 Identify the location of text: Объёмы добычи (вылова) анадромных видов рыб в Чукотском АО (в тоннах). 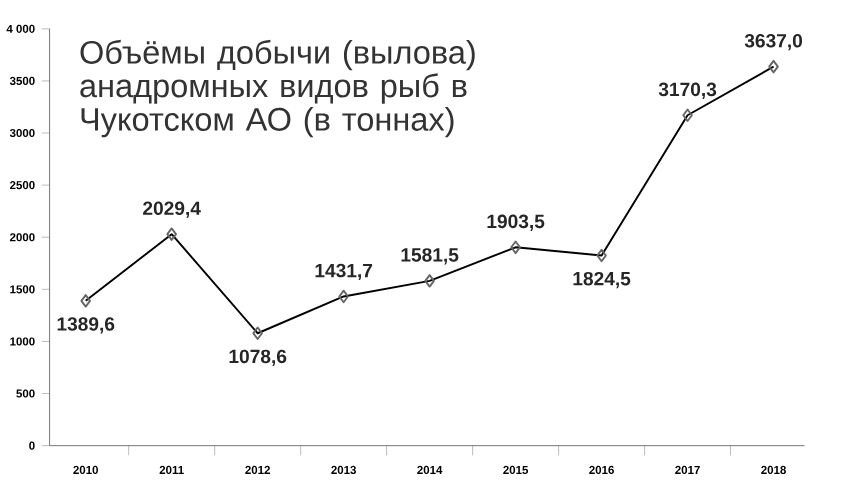
(277, 89).